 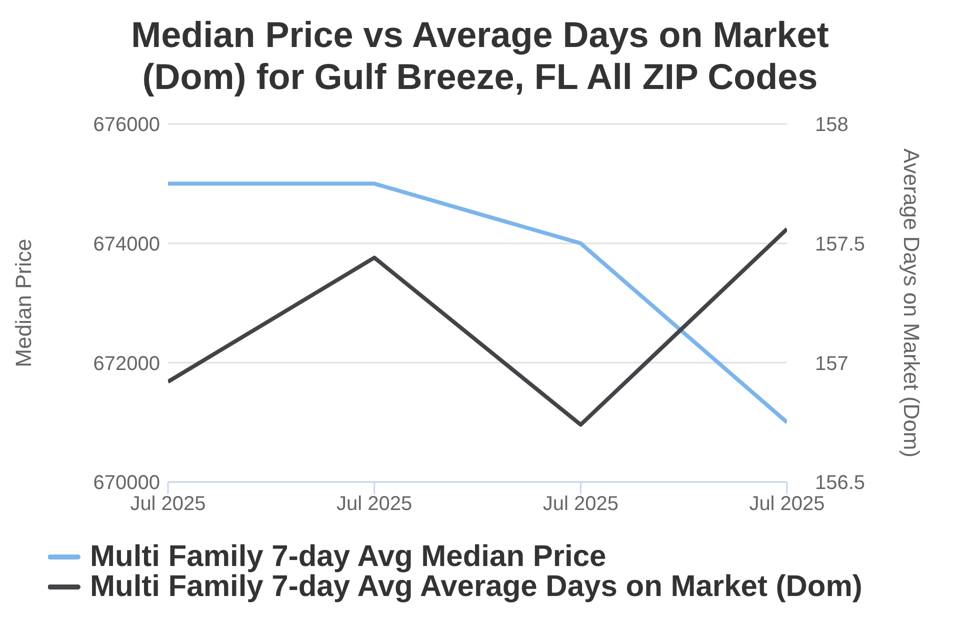 What do you see at coordinates (480, 55) in the screenshot?
I see `chart-title: Median Price vs Average Days on Market (Dom) for Gulf Breeze, FL All ZIP Codes` at bounding box center [480, 55].